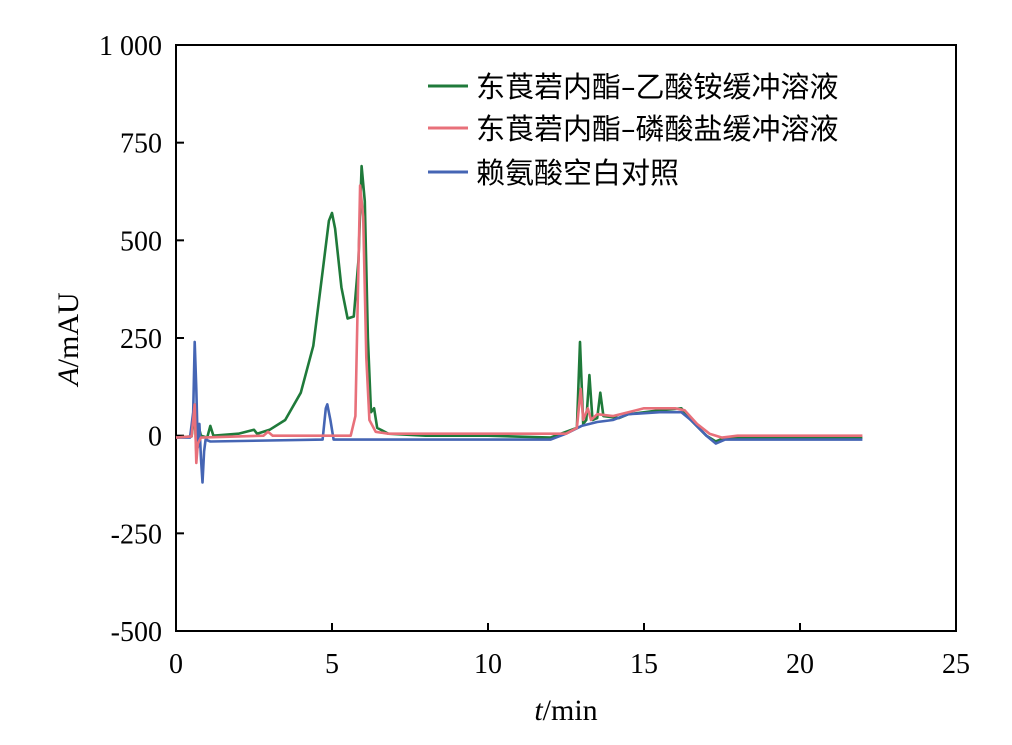 This screenshot has width=1012, height=745. I want to click on series-line-lysine-blank, so click(519, 412).